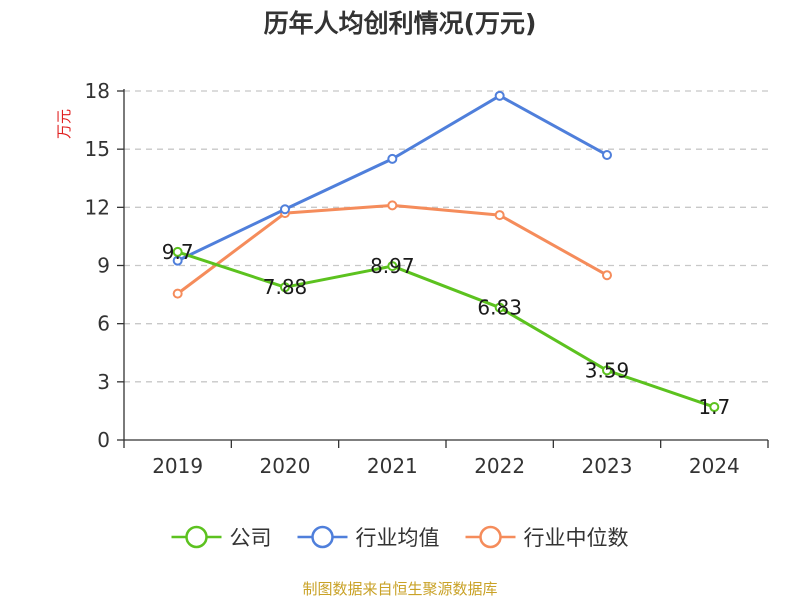  I want to click on data-label: 3.59, so click(607, 370).